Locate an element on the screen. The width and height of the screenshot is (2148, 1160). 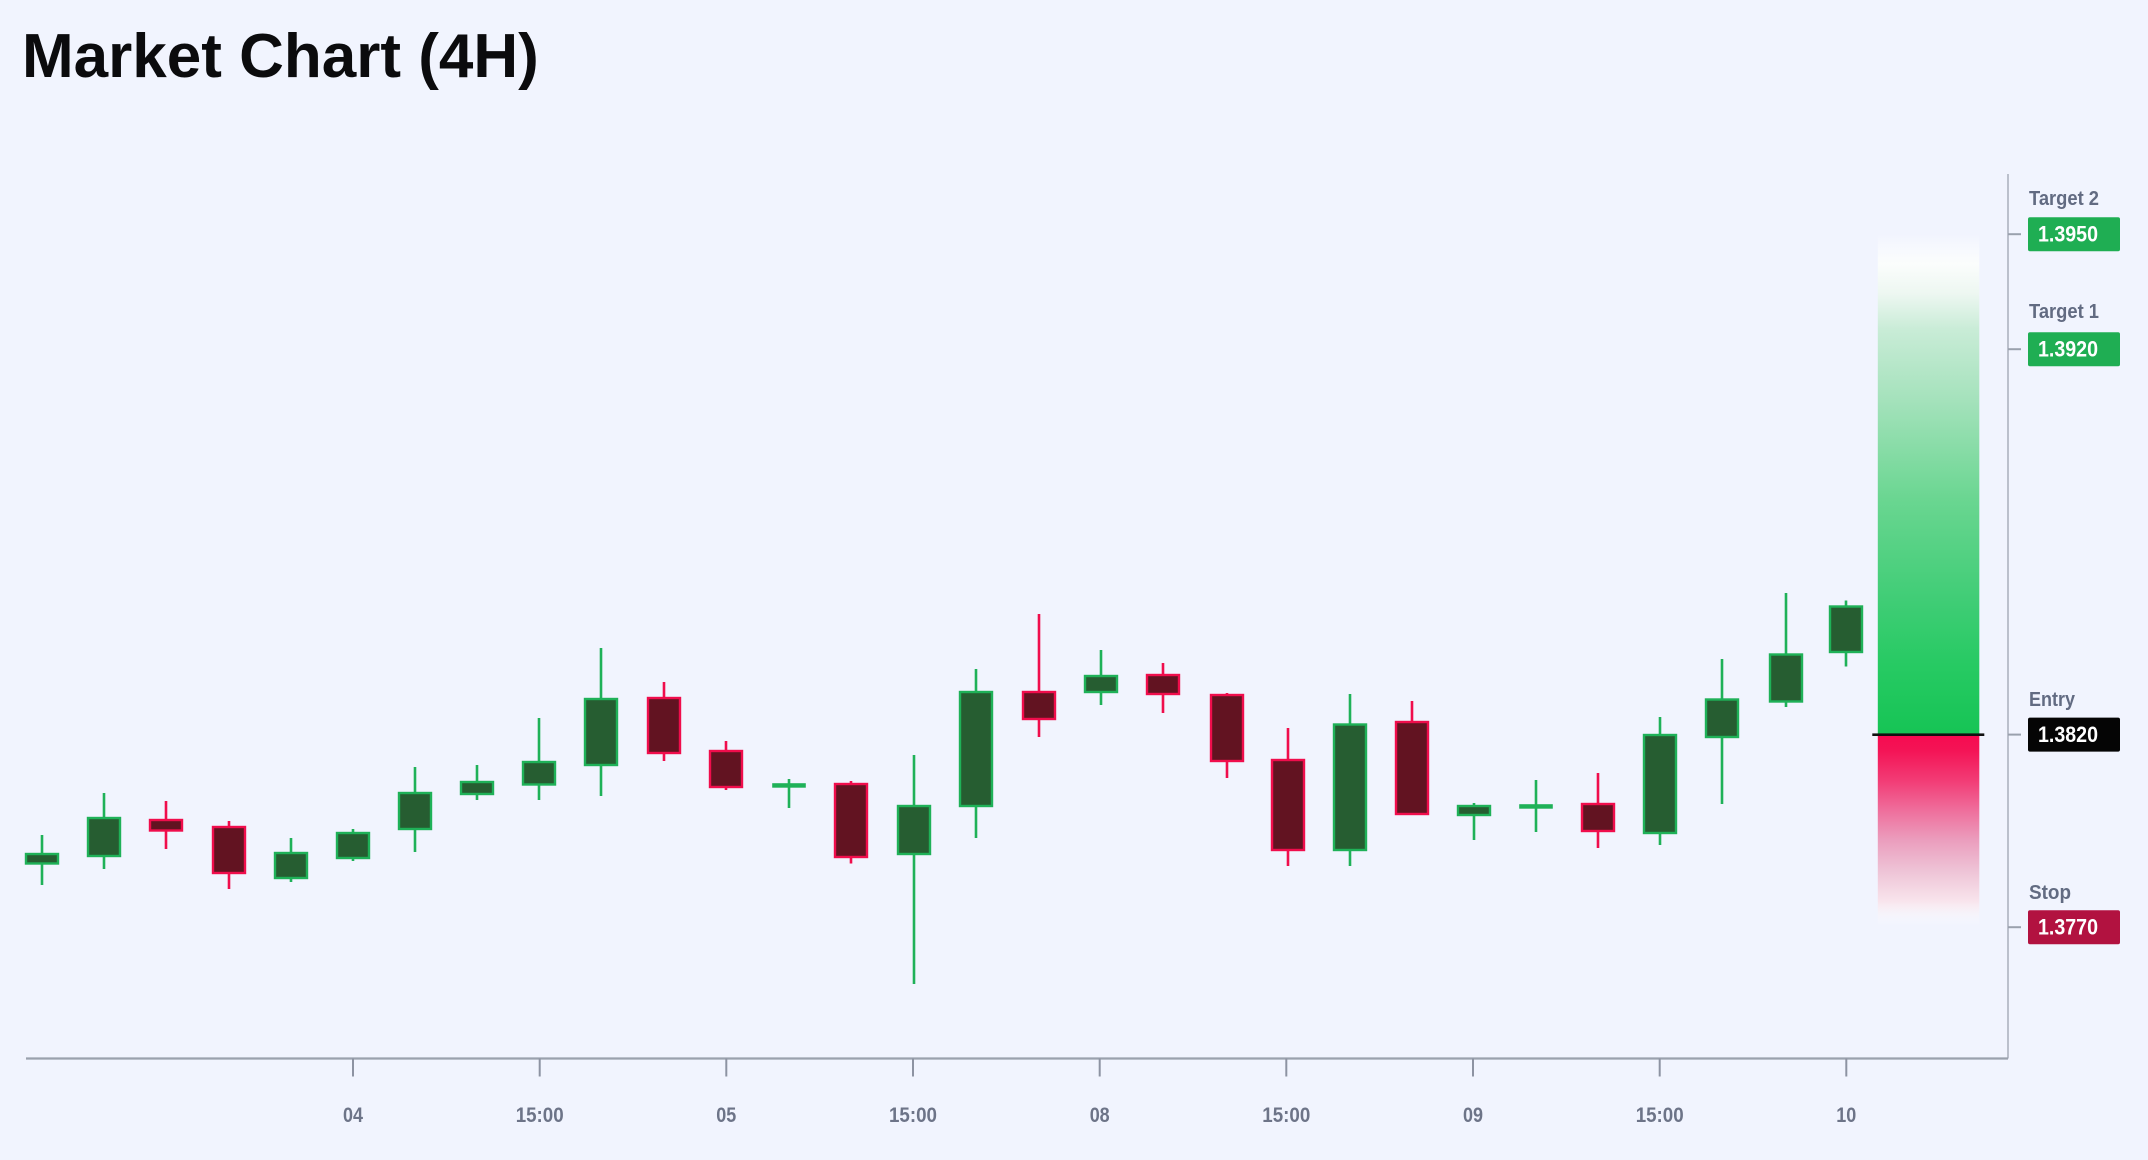
svg-text: 10 is located at coordinates (1846, 1115).